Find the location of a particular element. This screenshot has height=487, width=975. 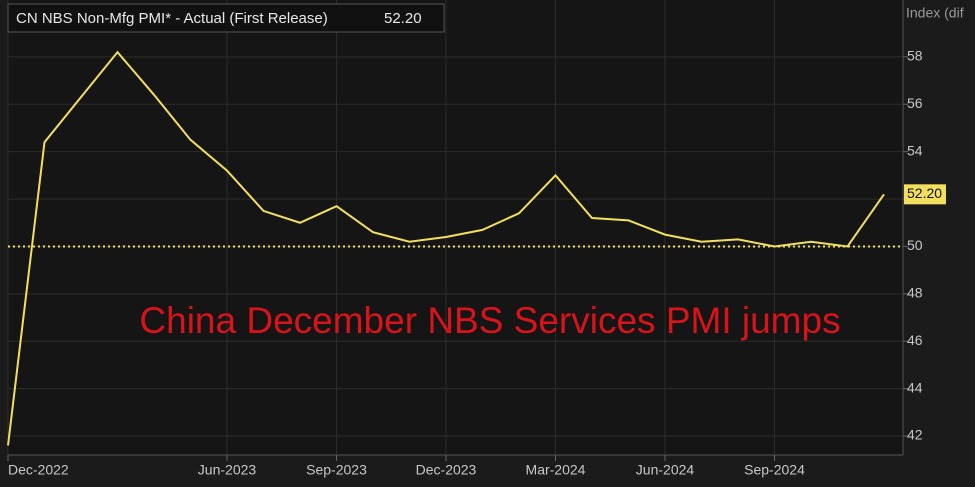

x-tick-label: Dec-2023 is located at coordinates (446, 470).